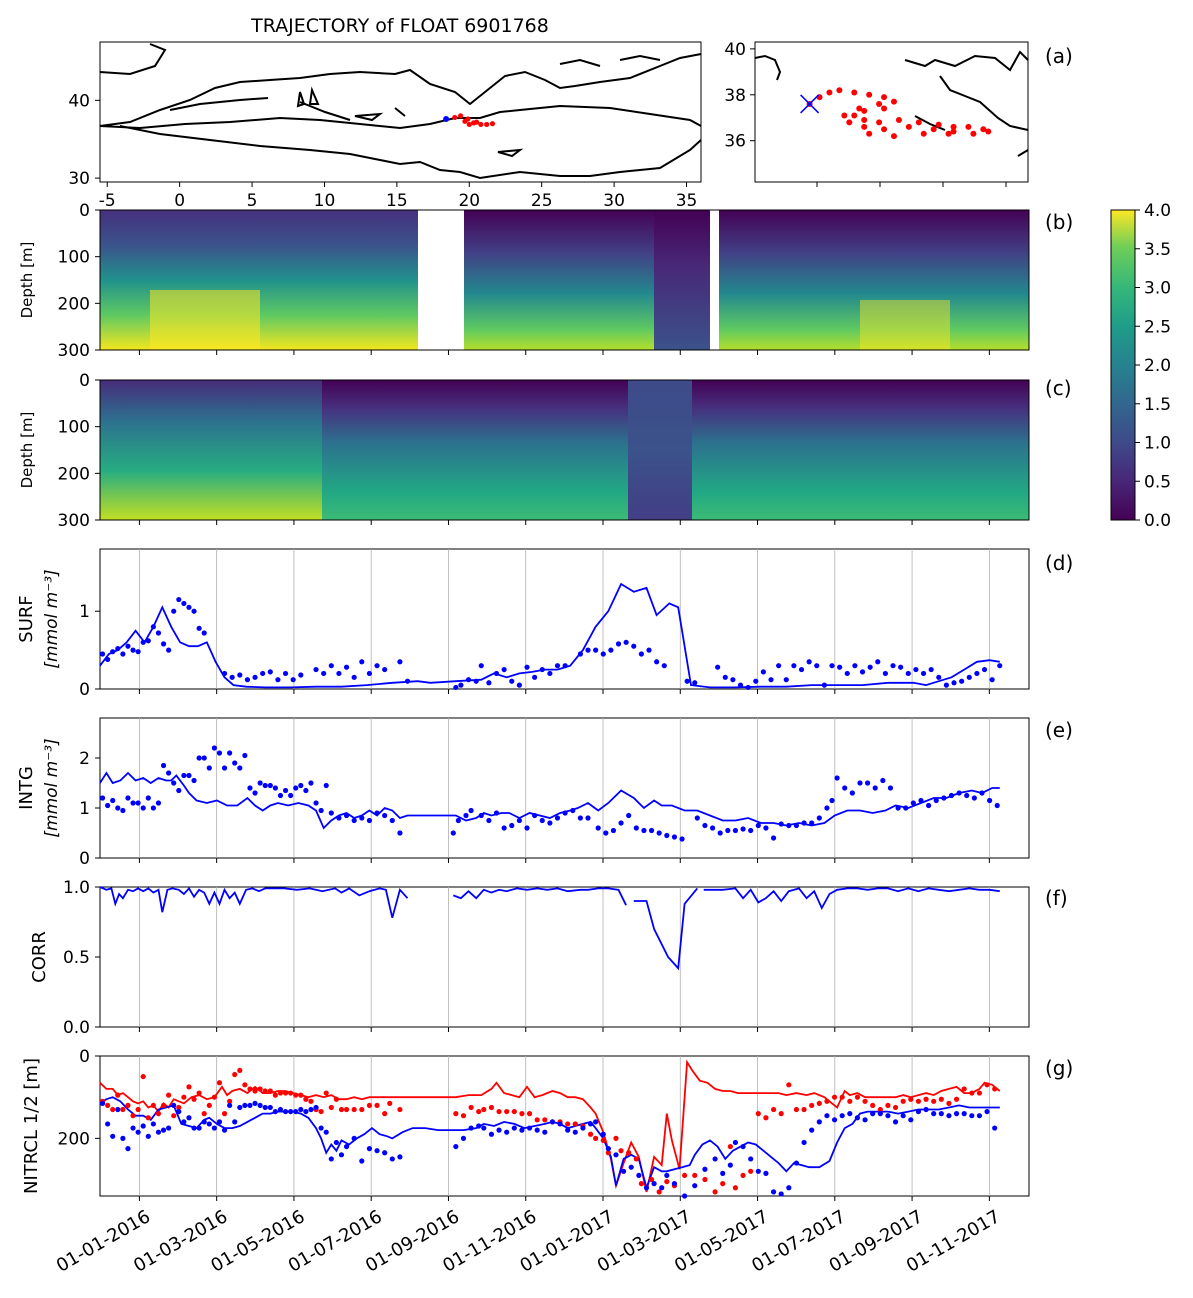  Describe the element at coordinates (564, 619) in the screenshot. I see `panel-d` at that location.